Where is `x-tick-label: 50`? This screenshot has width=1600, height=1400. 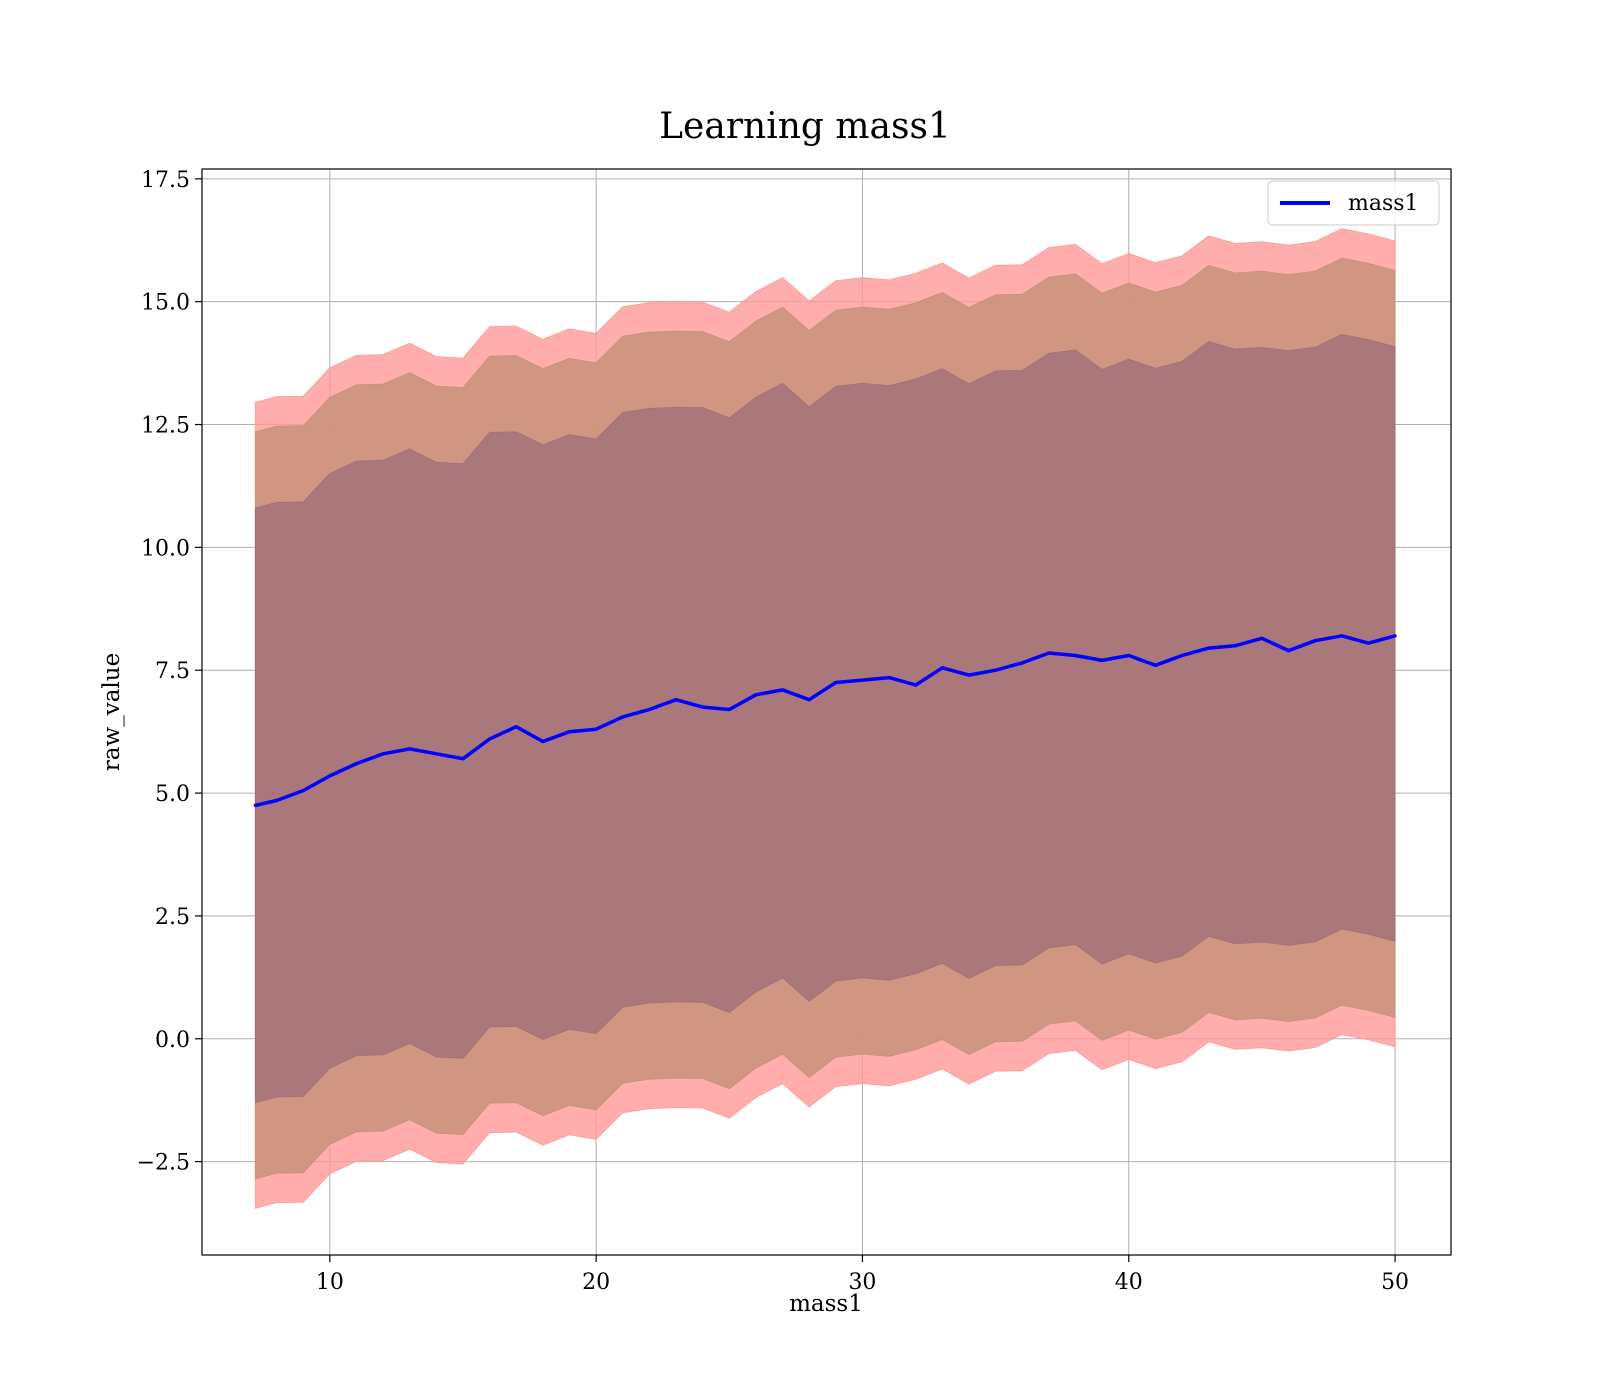
x-tick-label: 50 is located at coordinates (1395, 1282).